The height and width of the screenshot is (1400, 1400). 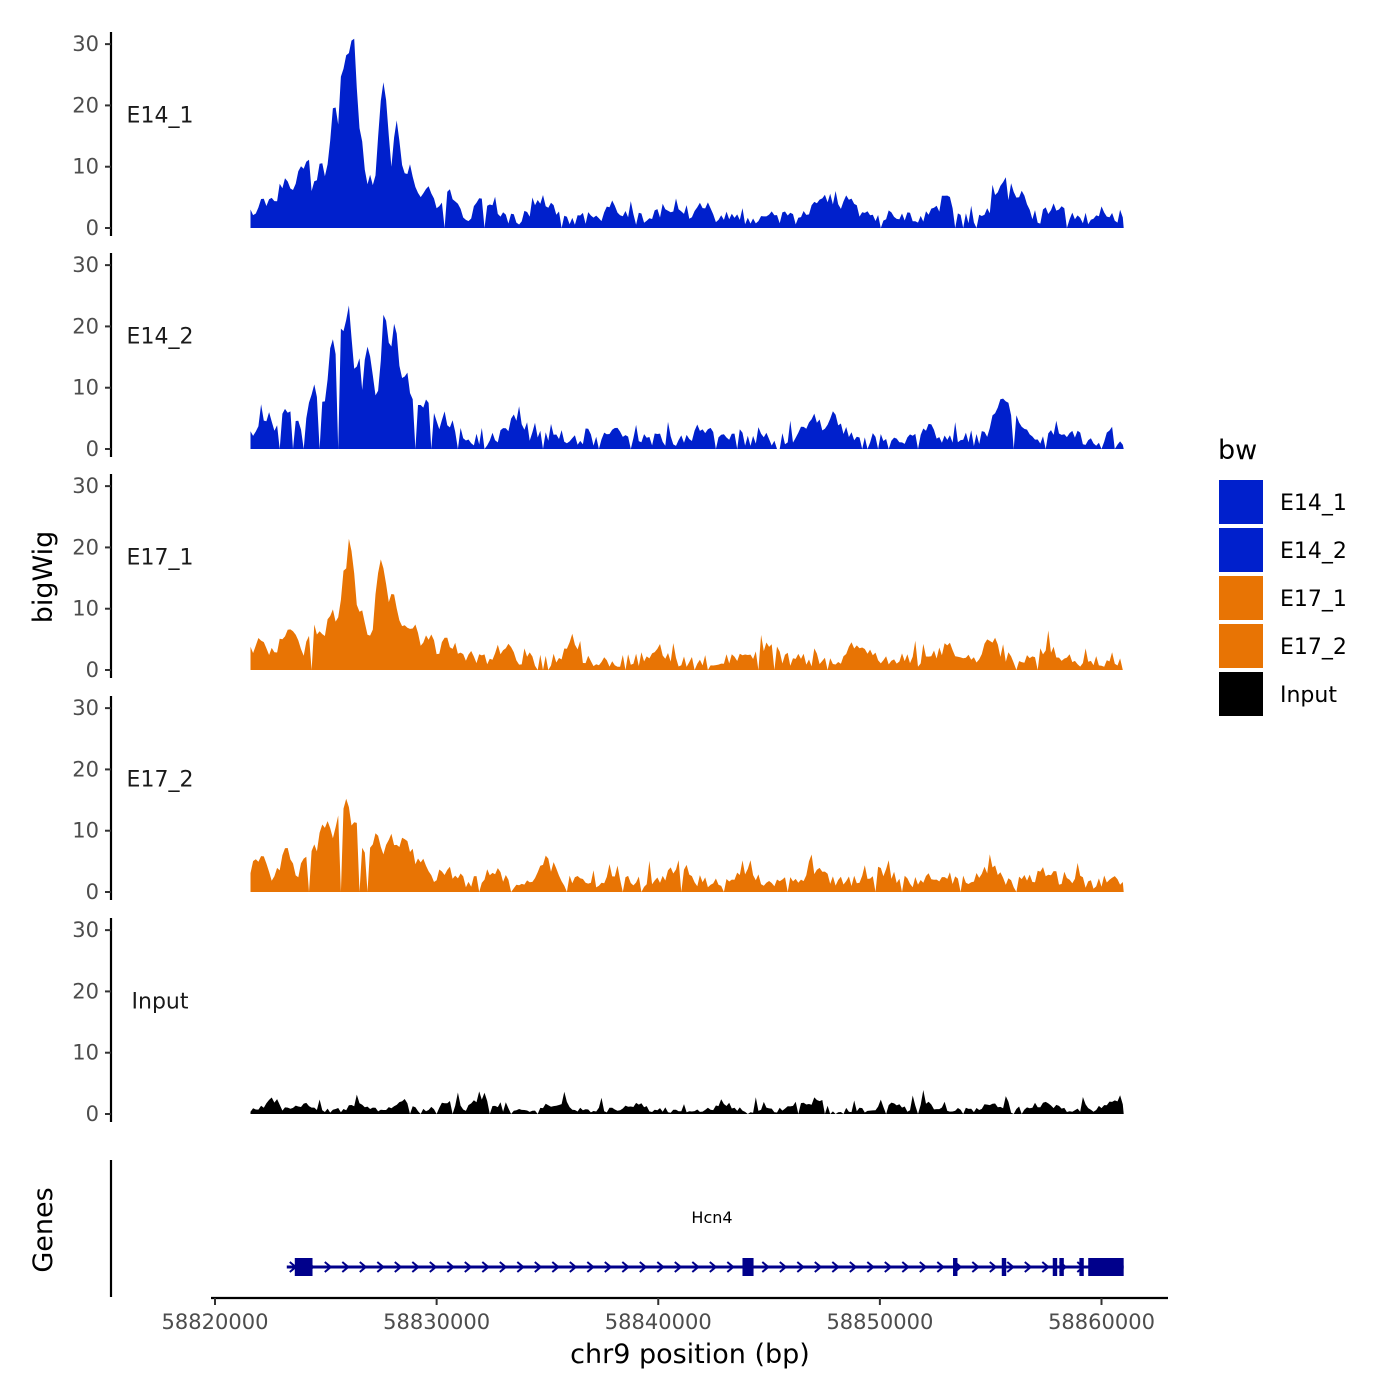 I want to click on gene-track: Hcn4, so click(x=616, y=1228).